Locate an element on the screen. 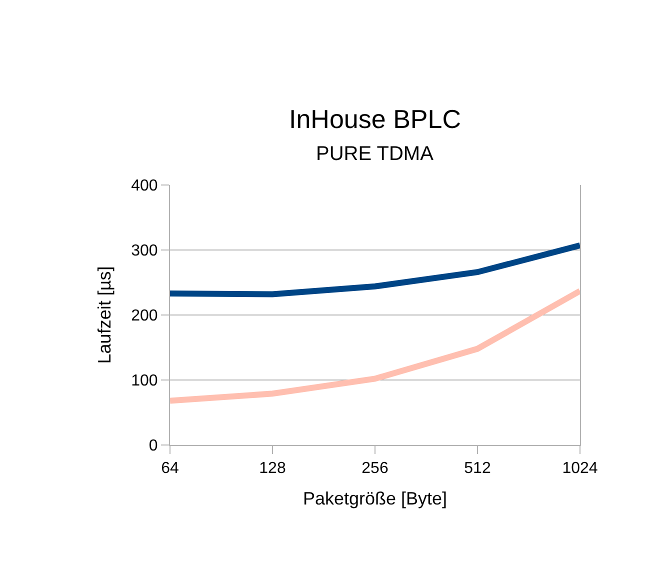 The image size is (645, 580). x-tick-label: 256 is located at coordinates (375, 469).